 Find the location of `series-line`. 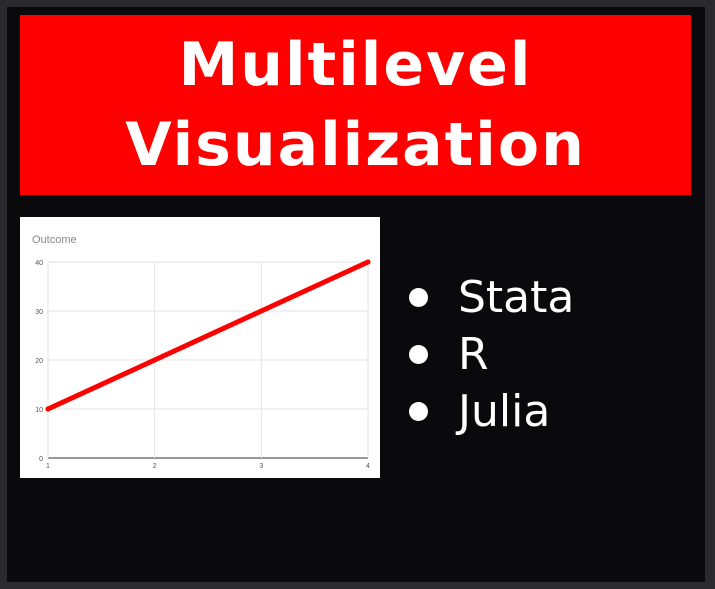

series-line is located at coordinates (208, 335).